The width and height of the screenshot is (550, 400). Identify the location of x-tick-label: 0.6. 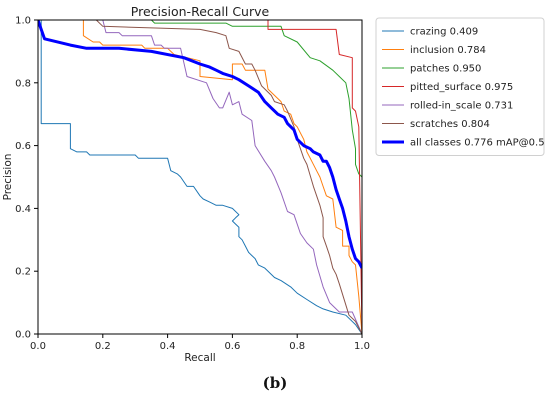
(232, 346).